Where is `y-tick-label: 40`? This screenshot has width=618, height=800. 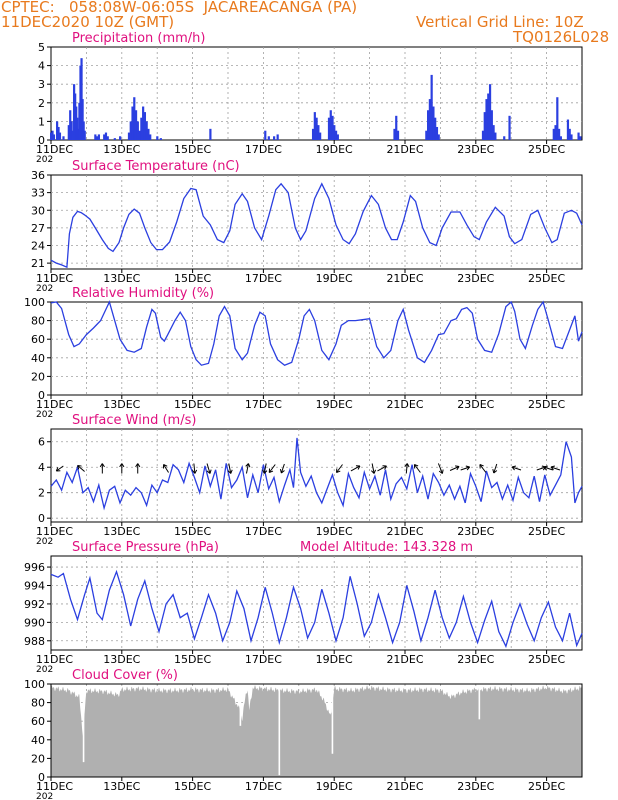
y-tick-label: 40 is located at coordinates (38, 358).